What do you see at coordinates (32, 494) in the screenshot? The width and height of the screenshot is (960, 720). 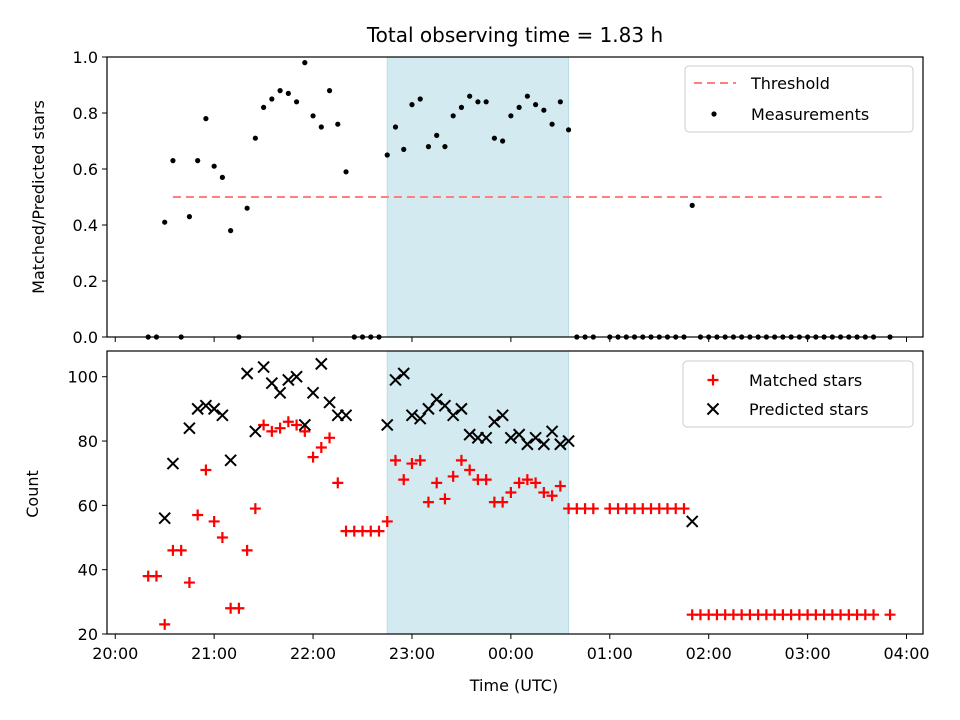 I see `count-y-axis-title: Count` at bounding box center [32, 494].